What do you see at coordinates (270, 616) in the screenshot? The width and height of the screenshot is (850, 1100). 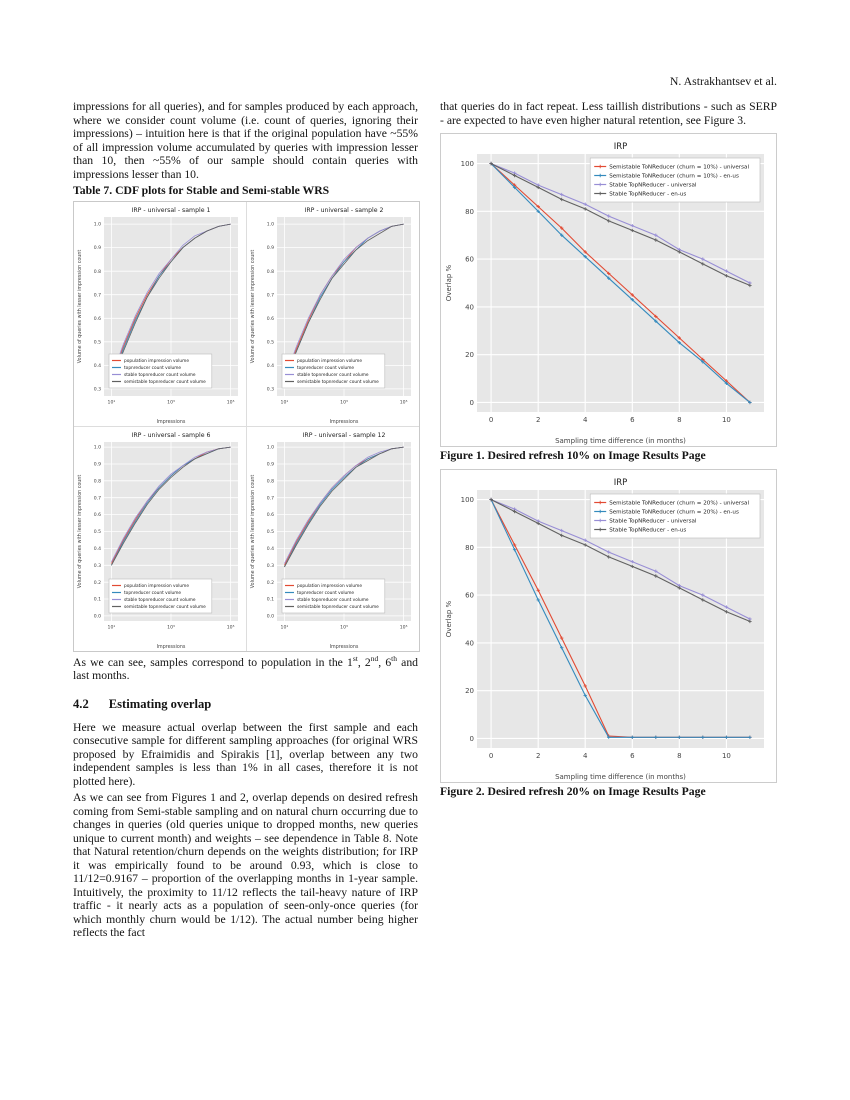 I see `svg-text: 0.0` at bounding box center [270, 616].